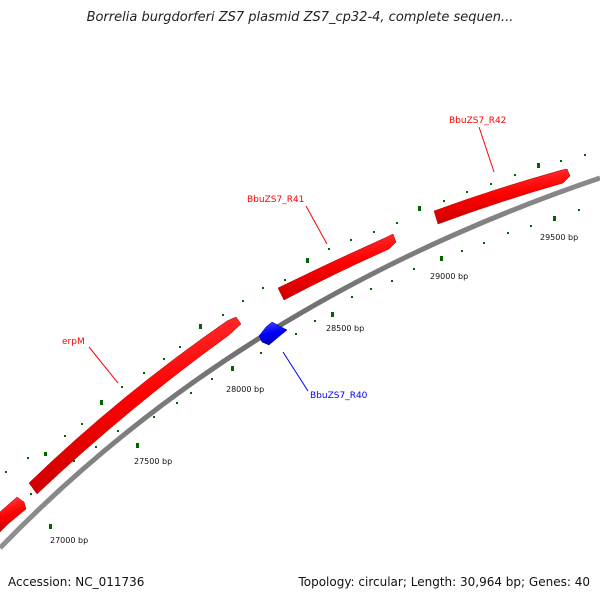 Image resolution: width=600 pixels, height=600 pixels. Describe the element at coordinates (275, 200) in the screenshot. I see `gene-label-bbuzs7-r41: BbuZS7_R41` at that location.